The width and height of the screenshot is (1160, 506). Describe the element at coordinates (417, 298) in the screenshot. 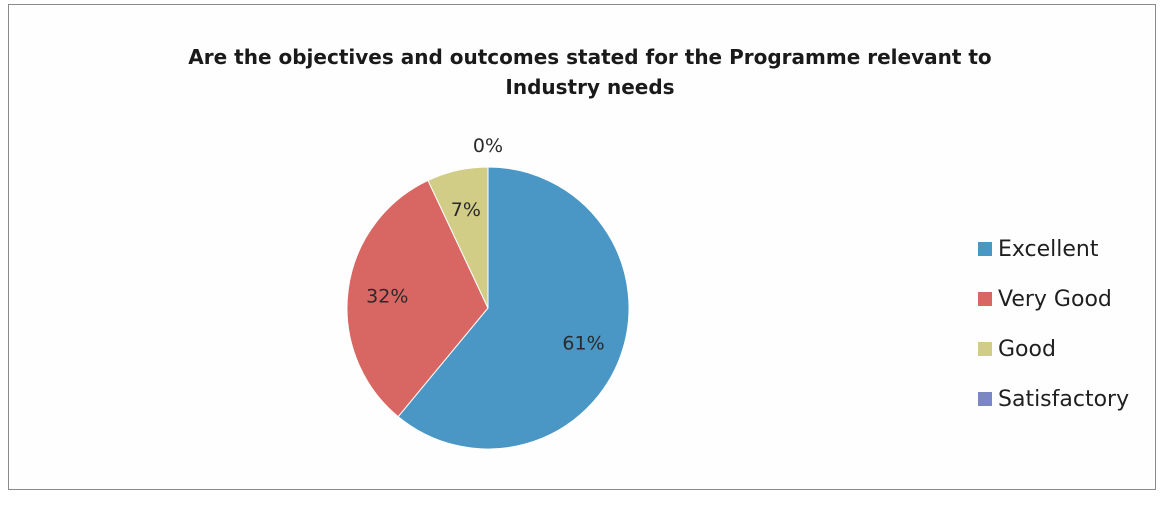

I see `pie-slice-very-good` at that location.